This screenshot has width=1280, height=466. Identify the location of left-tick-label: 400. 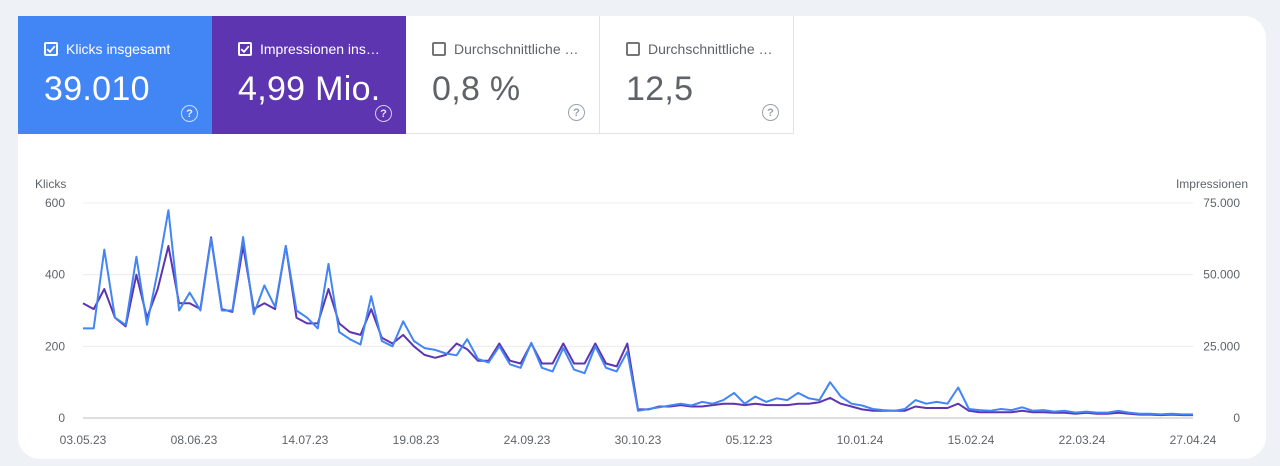
(55, 275).